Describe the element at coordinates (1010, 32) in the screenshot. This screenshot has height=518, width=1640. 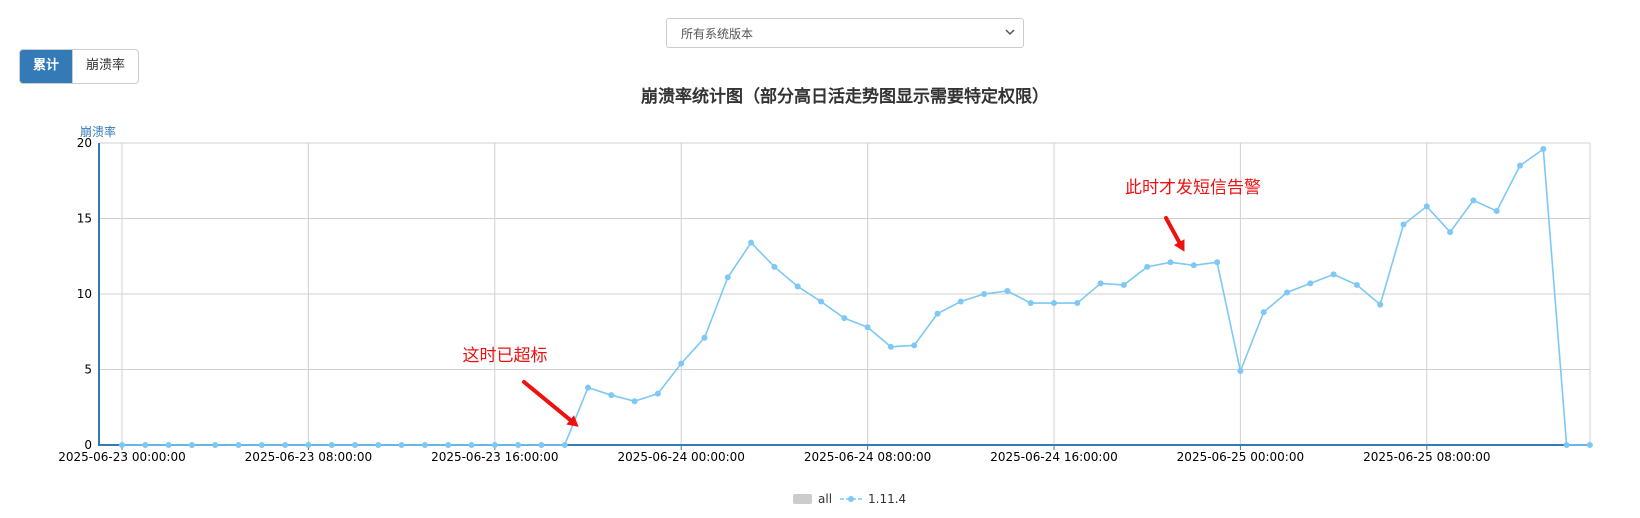
I see `chevron-down-icon` at that location.